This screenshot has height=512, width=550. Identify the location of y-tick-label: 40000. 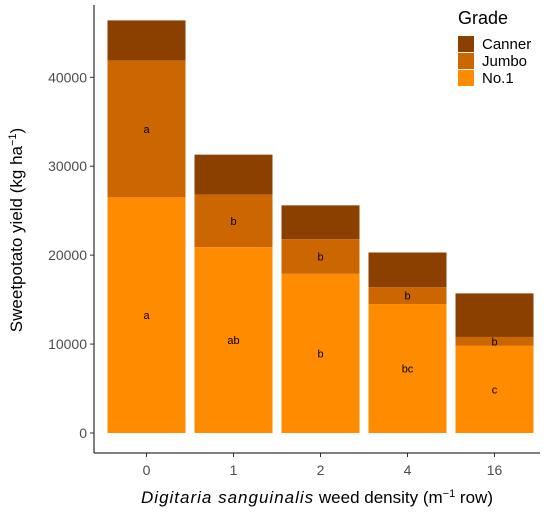
(67, 77).